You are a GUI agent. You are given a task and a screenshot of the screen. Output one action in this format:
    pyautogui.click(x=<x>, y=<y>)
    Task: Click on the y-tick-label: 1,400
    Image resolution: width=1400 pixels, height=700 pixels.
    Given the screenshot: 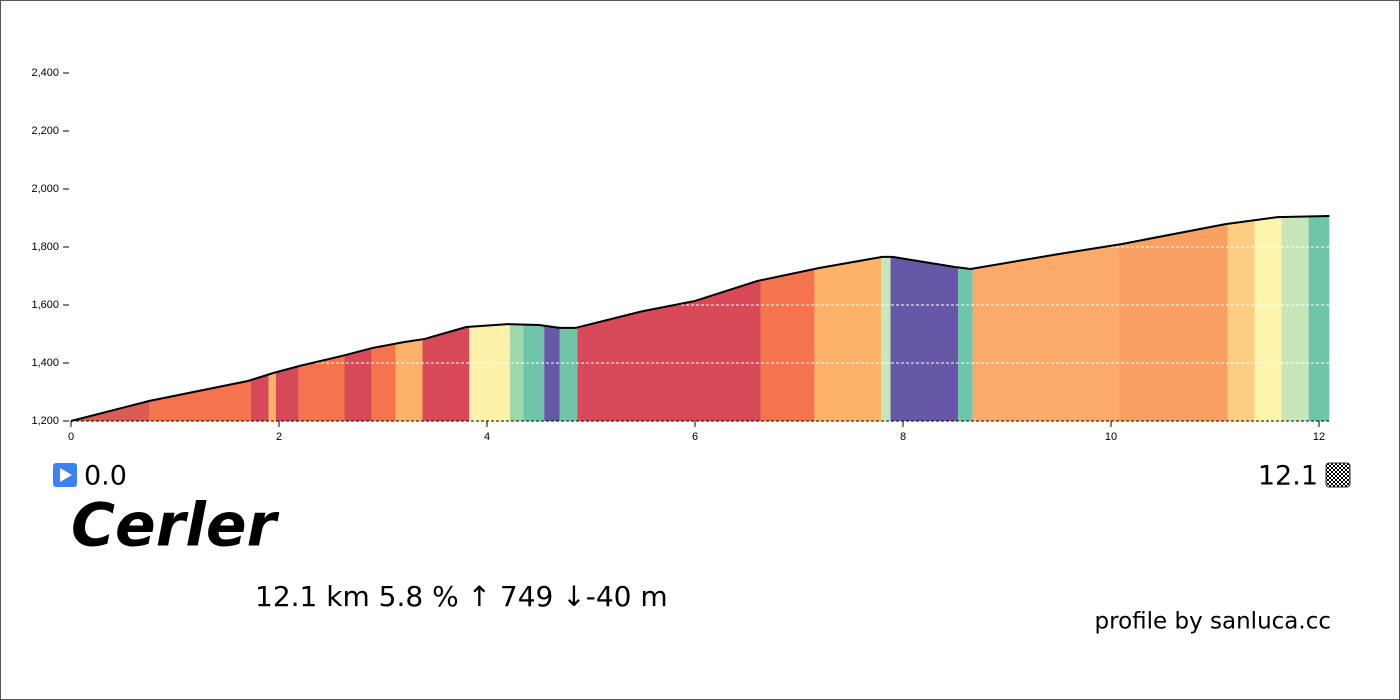 What is the action you would take?
    pyautogui.click(x=45, y=363)
    